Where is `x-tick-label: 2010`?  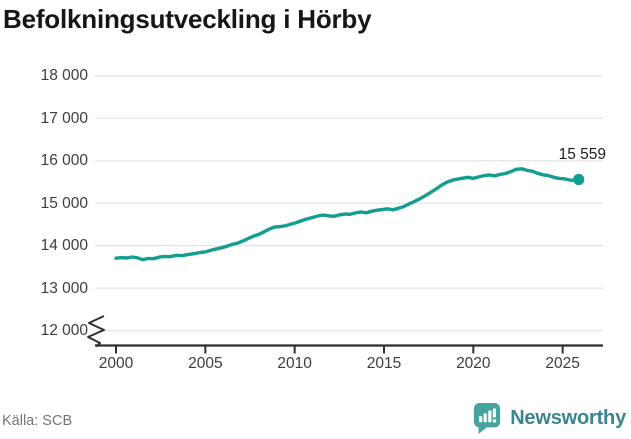
x-tick-label: 2010 is located at coordinates (294, 363).